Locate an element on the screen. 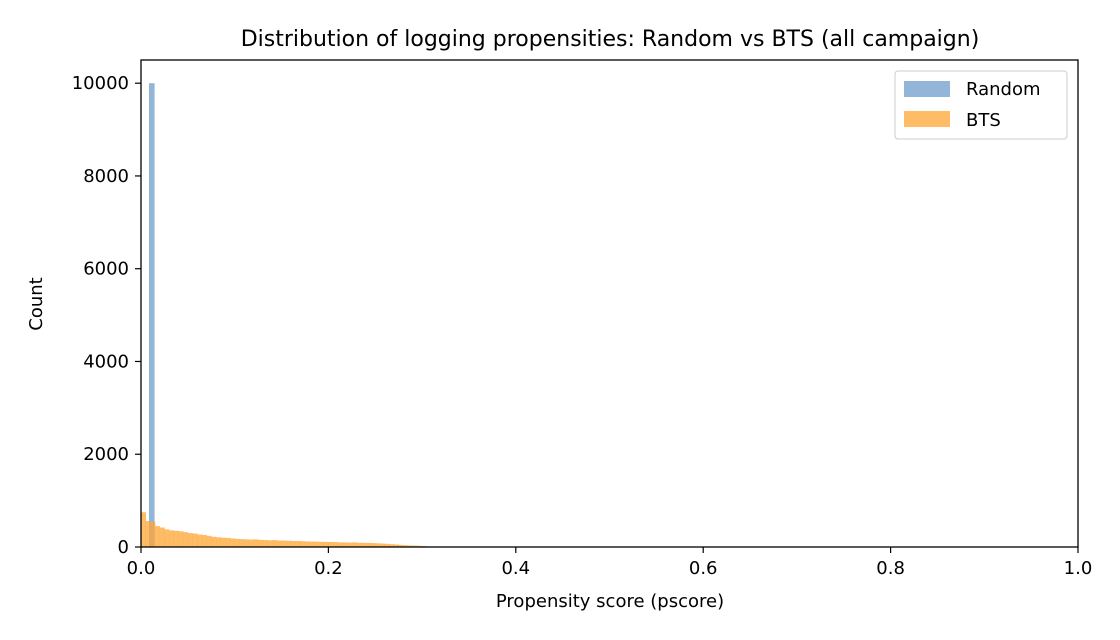  random-series-bars is located at coordinates (151, 315).